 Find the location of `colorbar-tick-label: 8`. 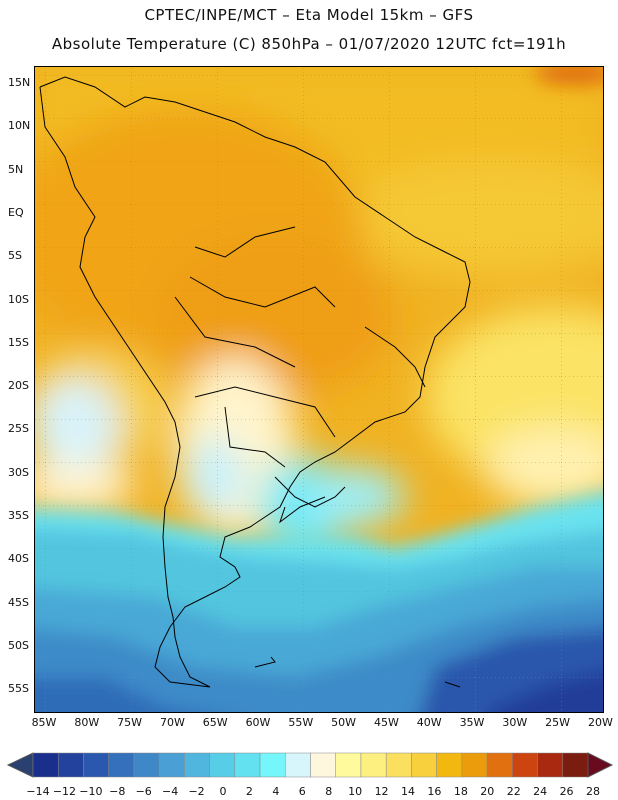

colorbar-tick-label: 8 is located at coordinates (329, 791).